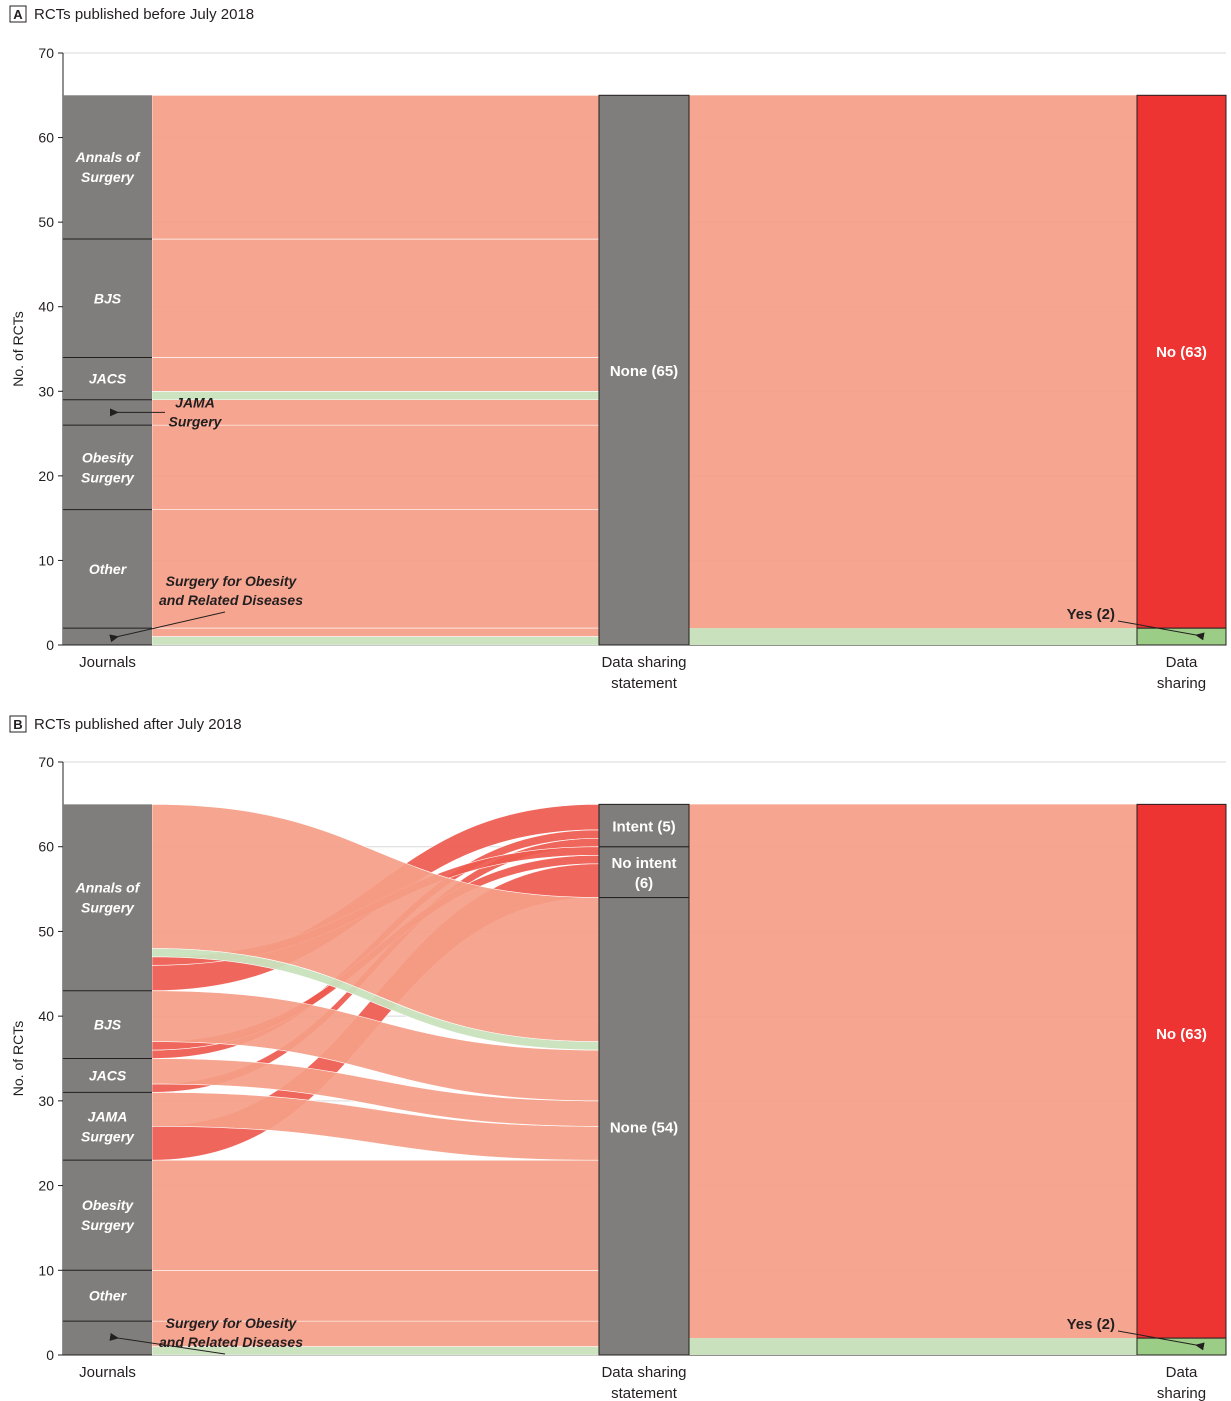 This screenshot has width=1231, height=1401. Describe the element at coordinates (195, 402) in the screenshot. I see `jama-annotation-line: JAMA` at that location.